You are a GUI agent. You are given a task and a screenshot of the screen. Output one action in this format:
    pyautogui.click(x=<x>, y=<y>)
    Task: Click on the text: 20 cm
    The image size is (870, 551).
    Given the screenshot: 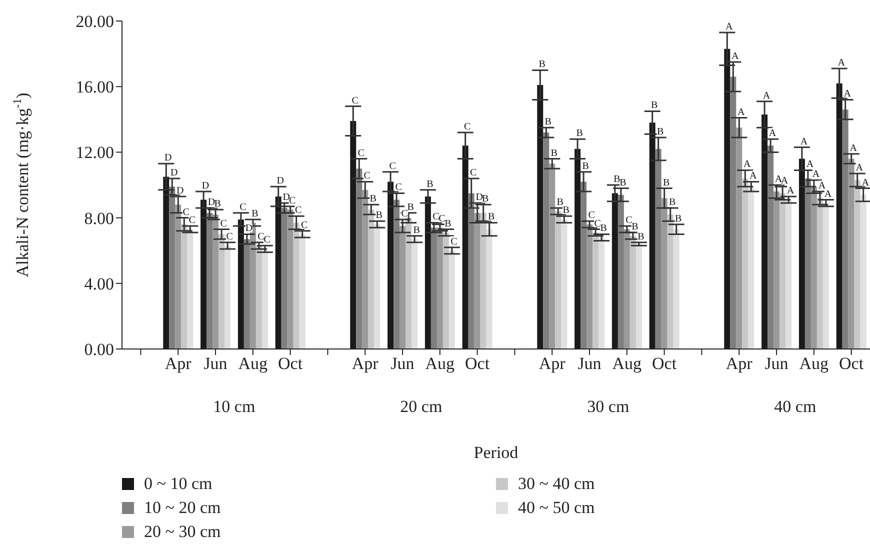 What is the action you would take?
    pyautogui.click(x=421, y=407)
    